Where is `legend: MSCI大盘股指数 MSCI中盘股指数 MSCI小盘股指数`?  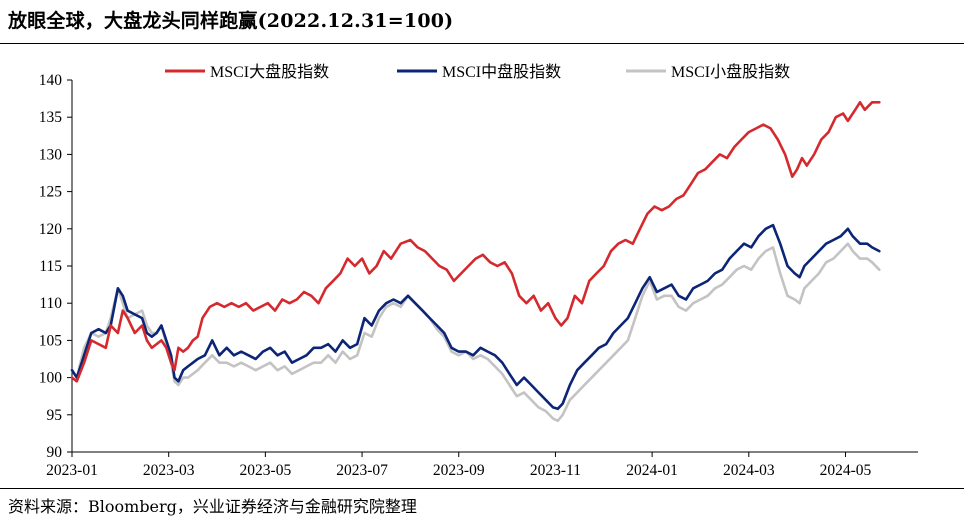 legend: MSCI大盘股指数 MSCI中盘股指数 MSCI小盘股指数 is located at coordinates (477, 71).